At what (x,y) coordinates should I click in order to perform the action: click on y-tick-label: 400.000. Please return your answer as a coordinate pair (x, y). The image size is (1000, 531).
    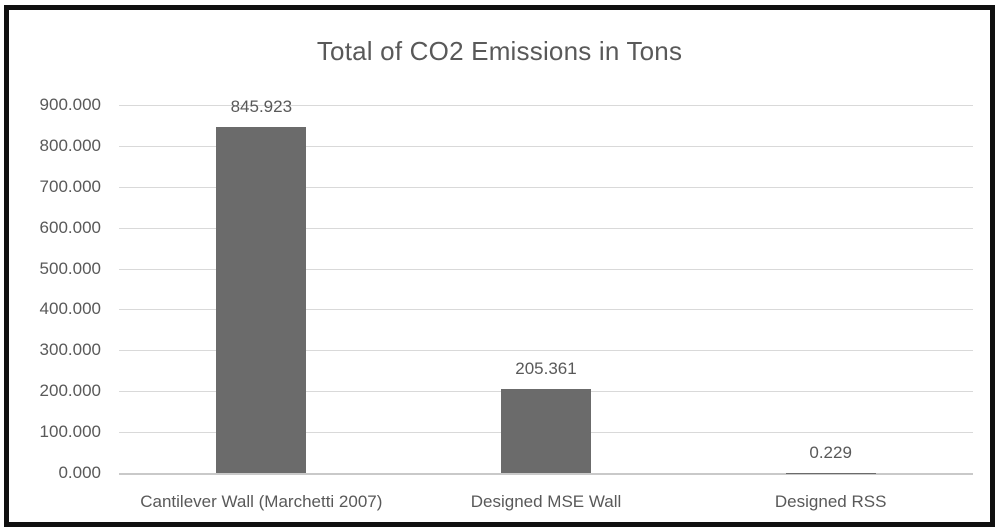
    Looking at the image, I should click on (70, 309).